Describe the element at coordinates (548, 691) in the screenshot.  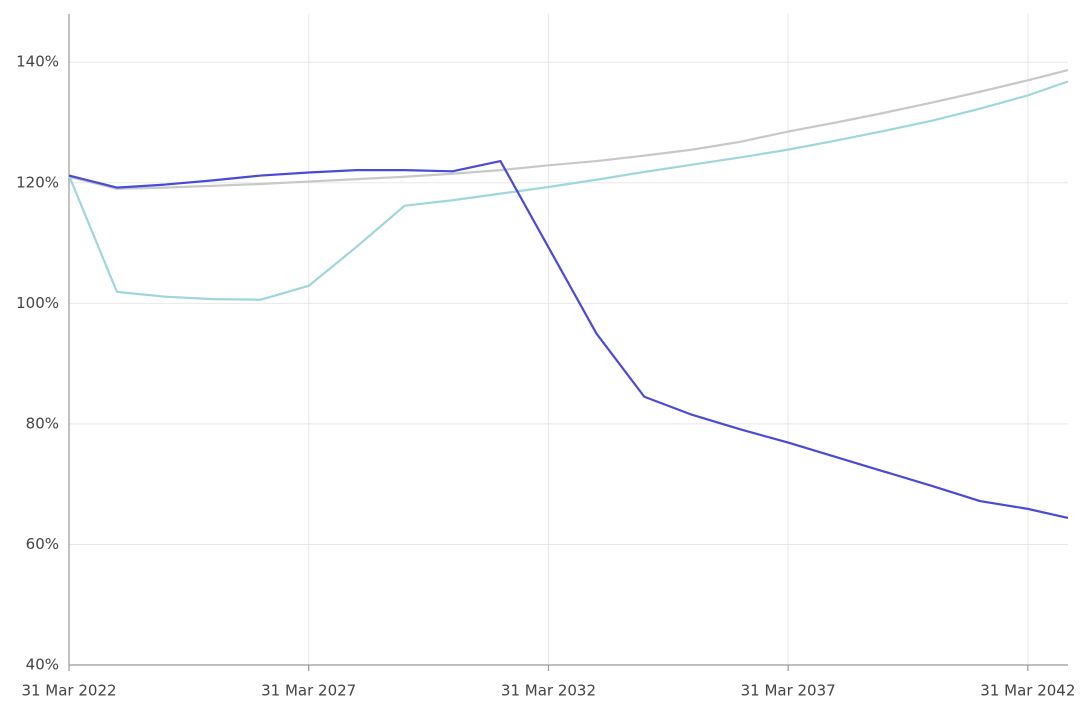
I see `x-tick-label: 31 Mar 2032` at that location.